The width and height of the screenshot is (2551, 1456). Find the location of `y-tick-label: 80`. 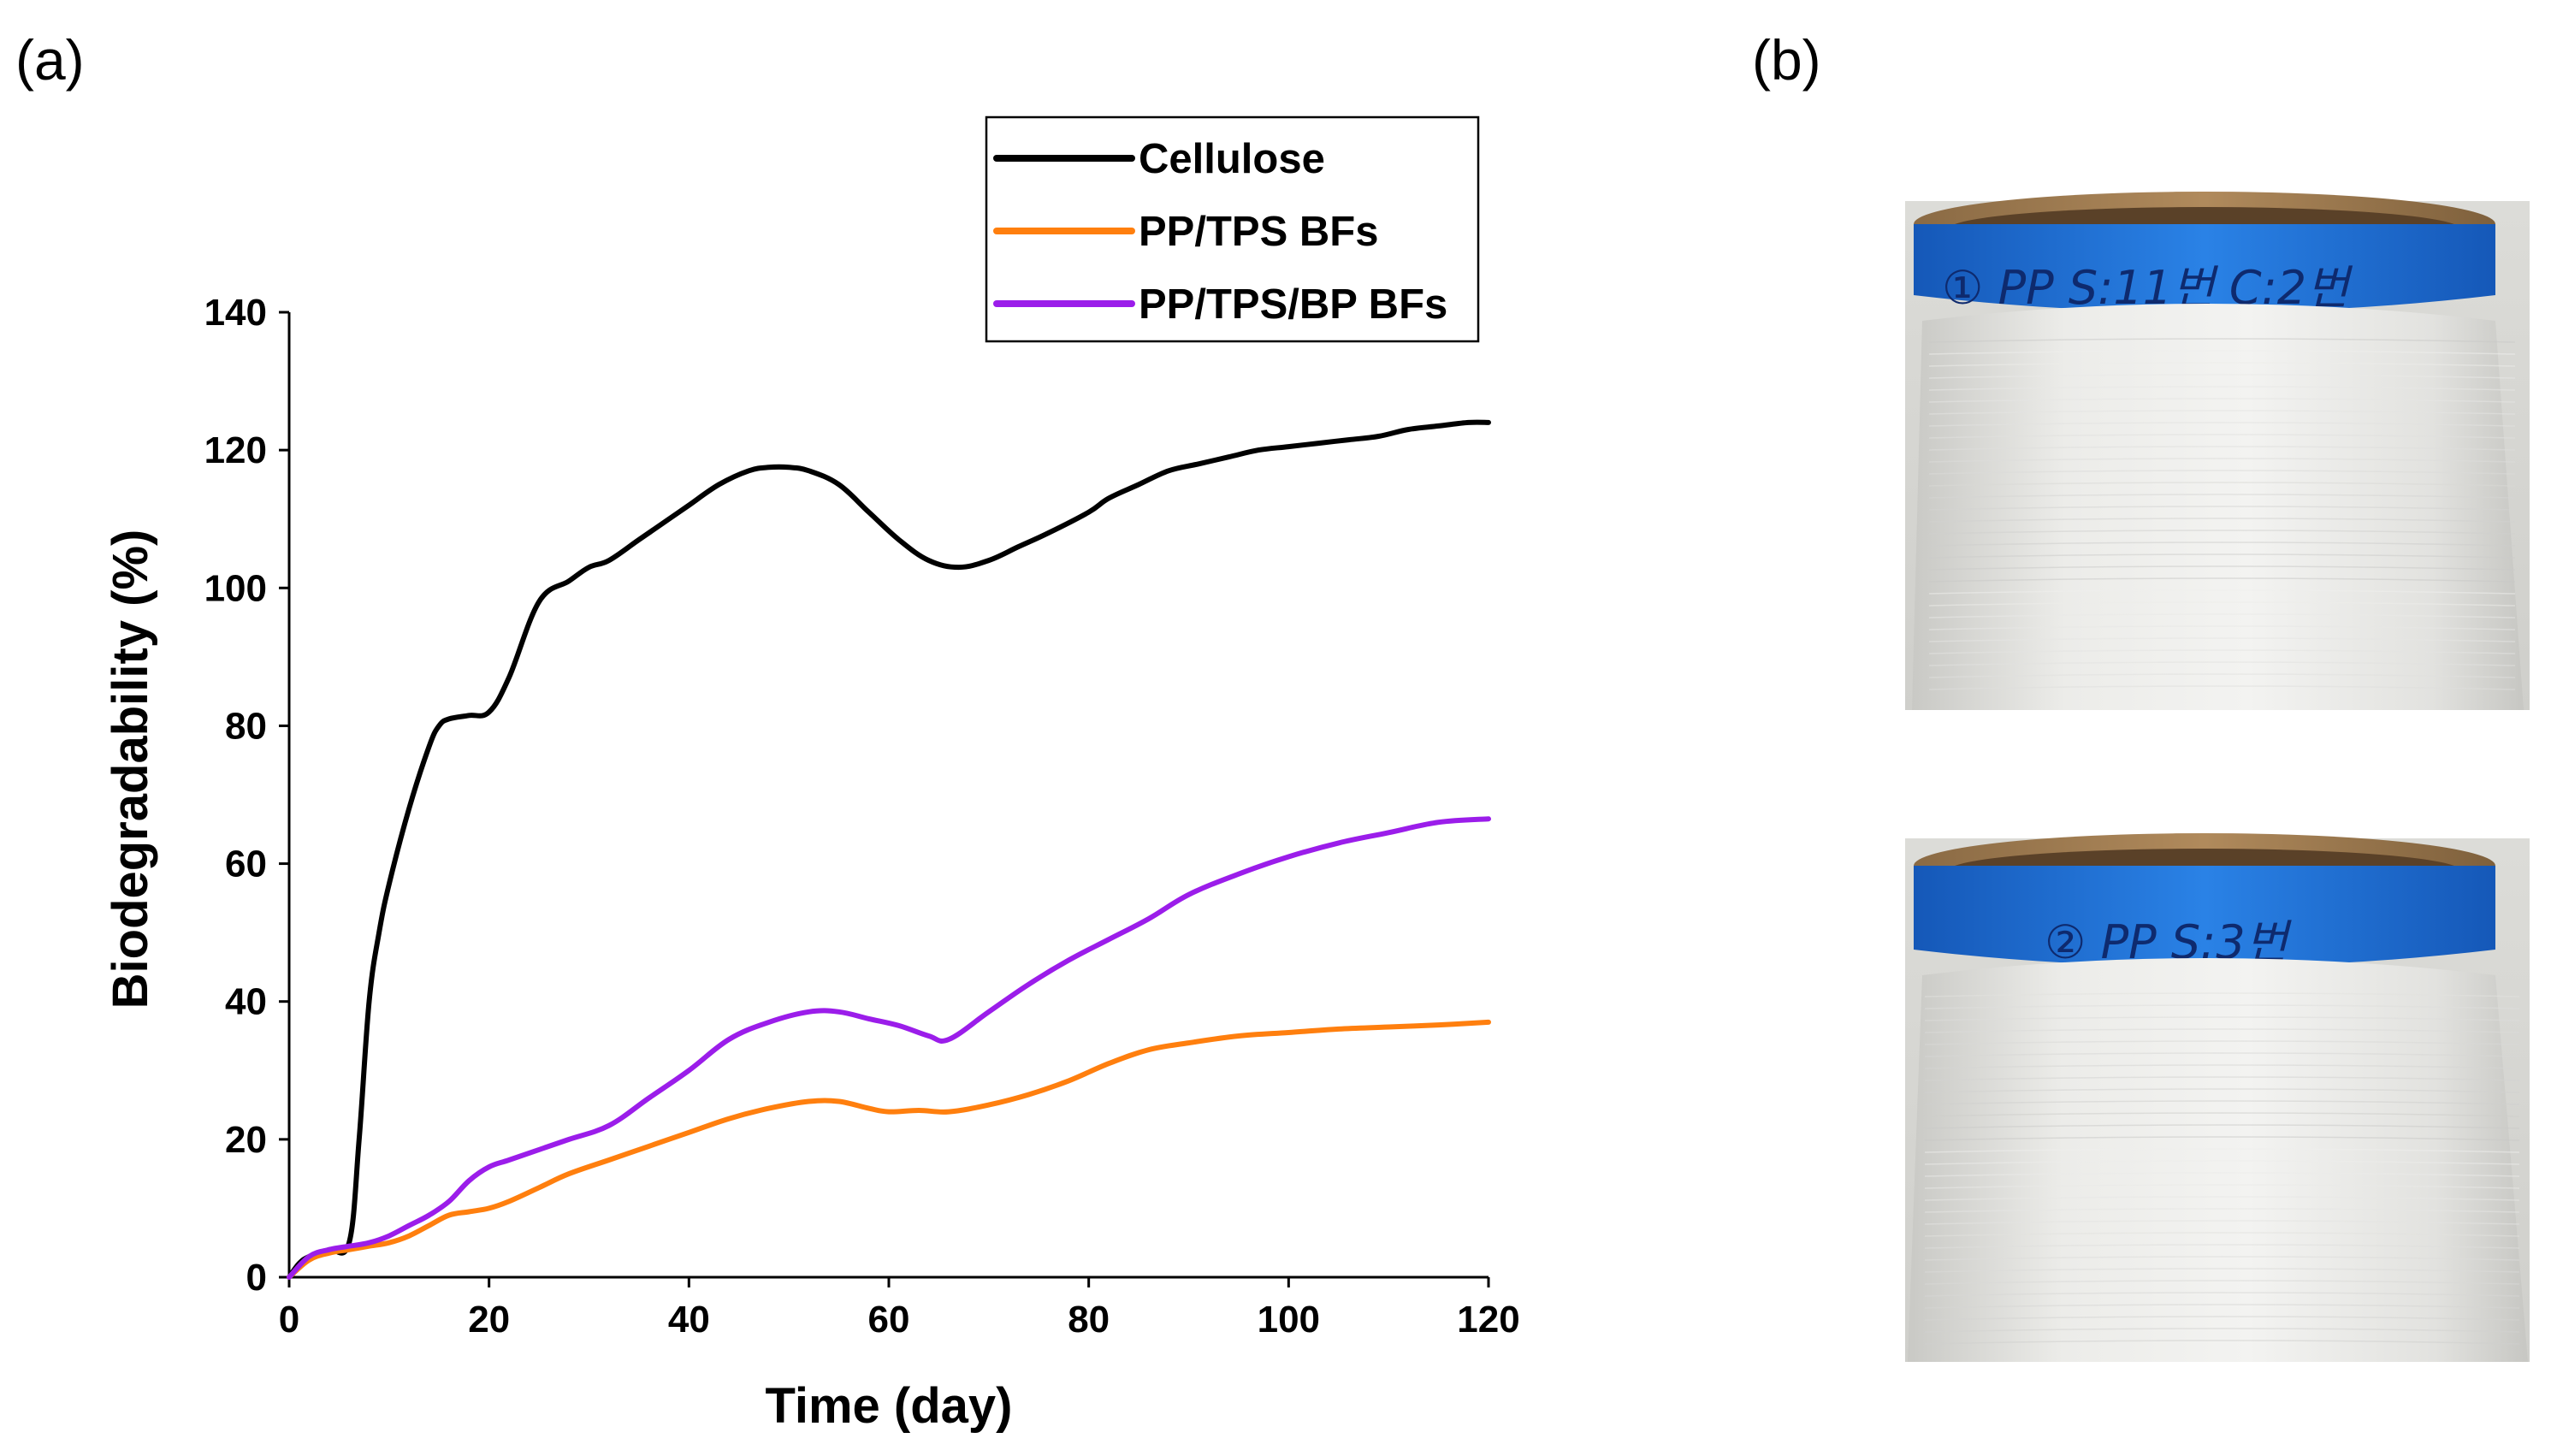

y-tick-label: 80 is located at coordinates (246, 726).